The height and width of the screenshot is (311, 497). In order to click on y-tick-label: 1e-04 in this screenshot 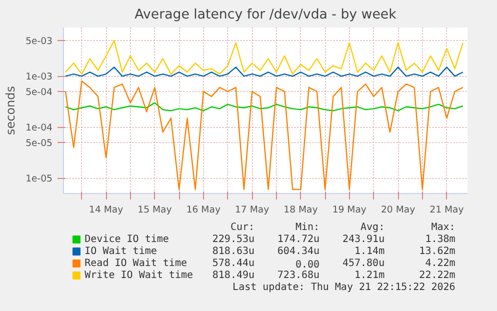, I will do `click(39, 128)`.